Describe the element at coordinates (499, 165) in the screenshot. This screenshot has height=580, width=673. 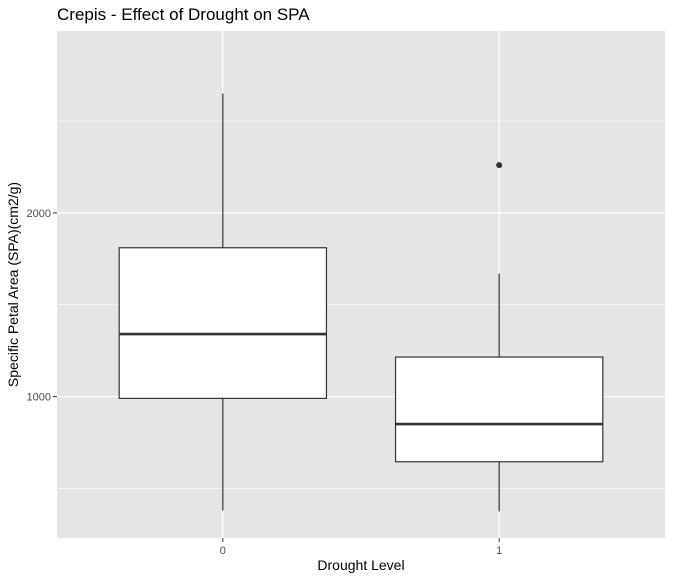
I see `outlier-point` at that location.